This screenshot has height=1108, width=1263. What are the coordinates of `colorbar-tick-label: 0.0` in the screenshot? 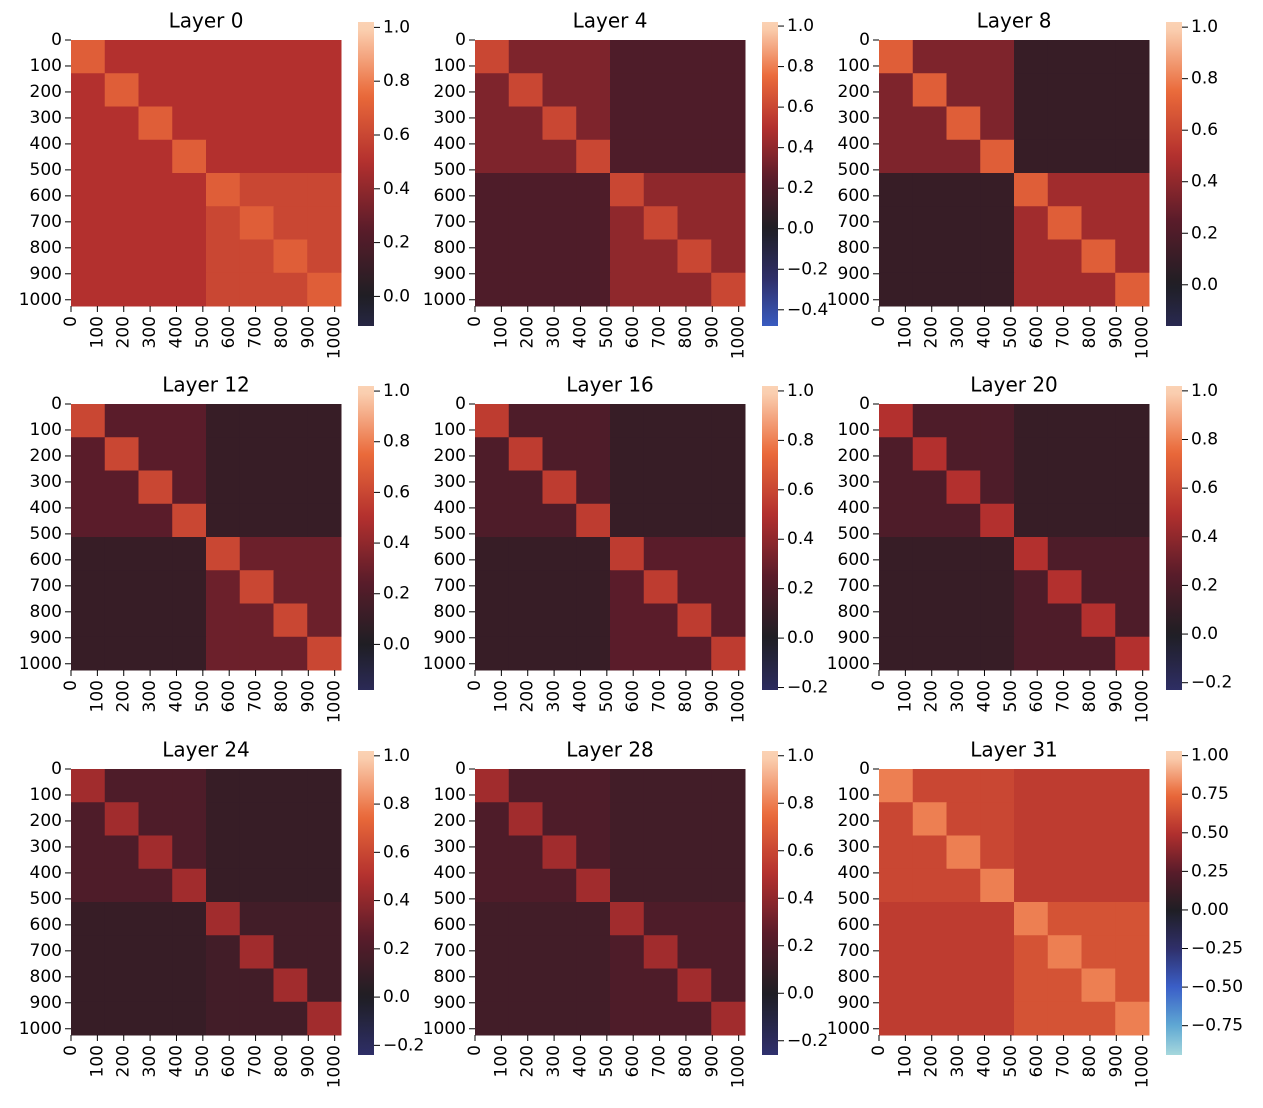 It's located at (800, 993).